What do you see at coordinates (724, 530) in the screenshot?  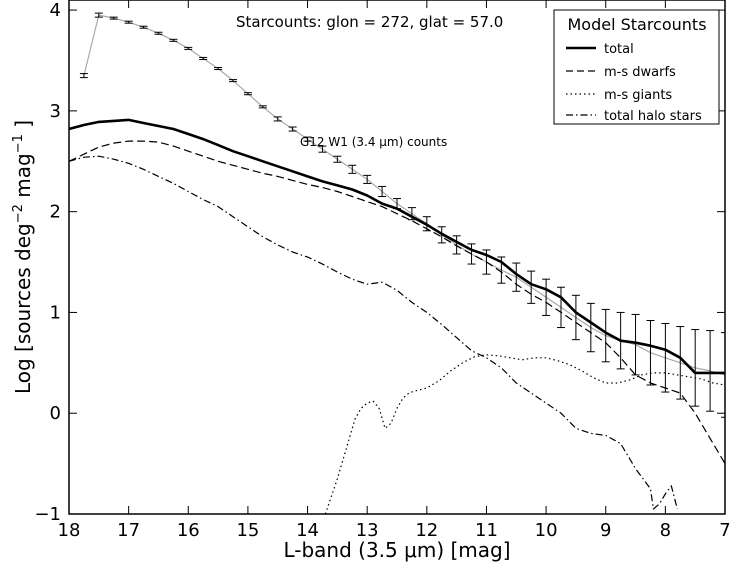 I see `x-tick-label: 7` at bounding box center [724, 530].